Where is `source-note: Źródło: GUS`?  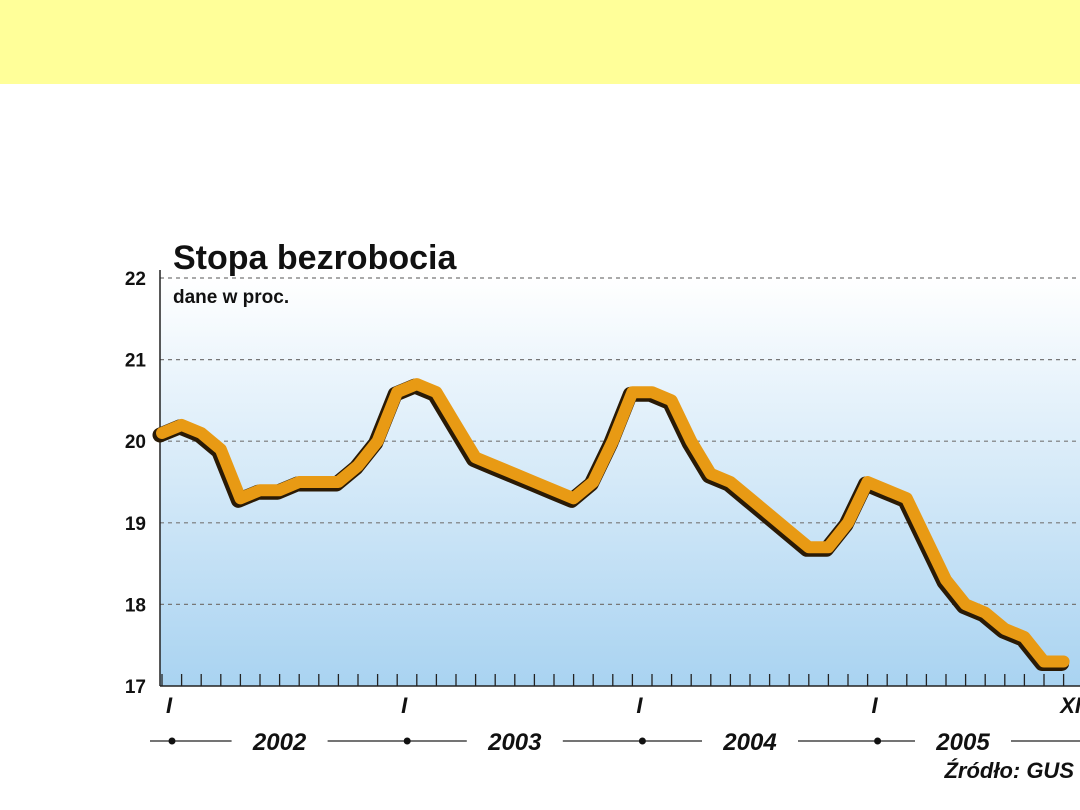
source-note: Źródło: GUS is located at coordinates (1008, 770).